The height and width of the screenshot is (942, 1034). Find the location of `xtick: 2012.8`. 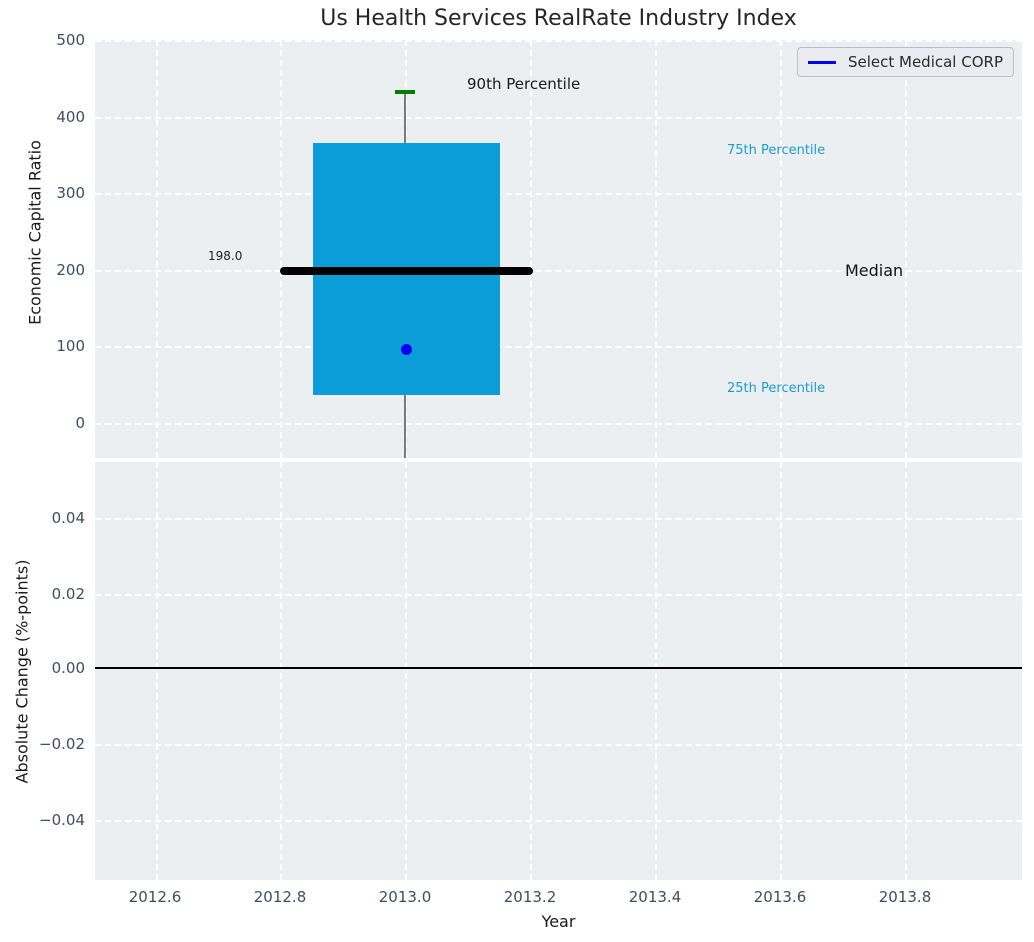

xtick: 2012.8 is located at coordinates (280, 897).